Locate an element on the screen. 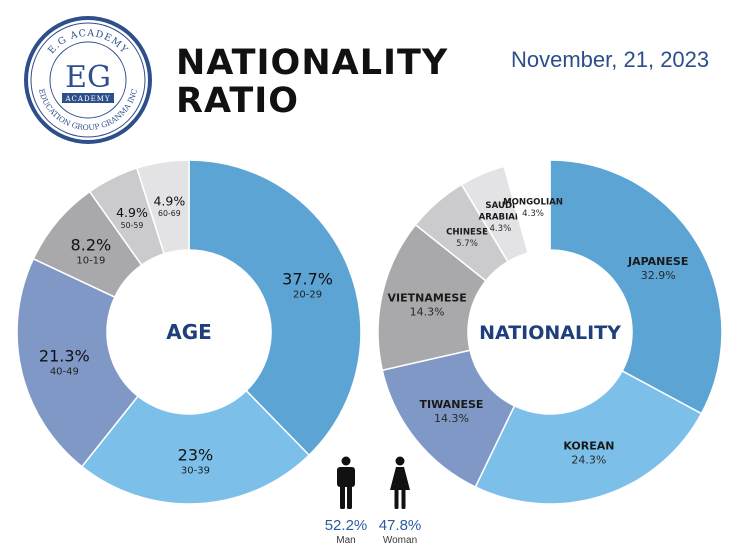  donut-center-label-age: AGE is located at coordinates (189, 332).